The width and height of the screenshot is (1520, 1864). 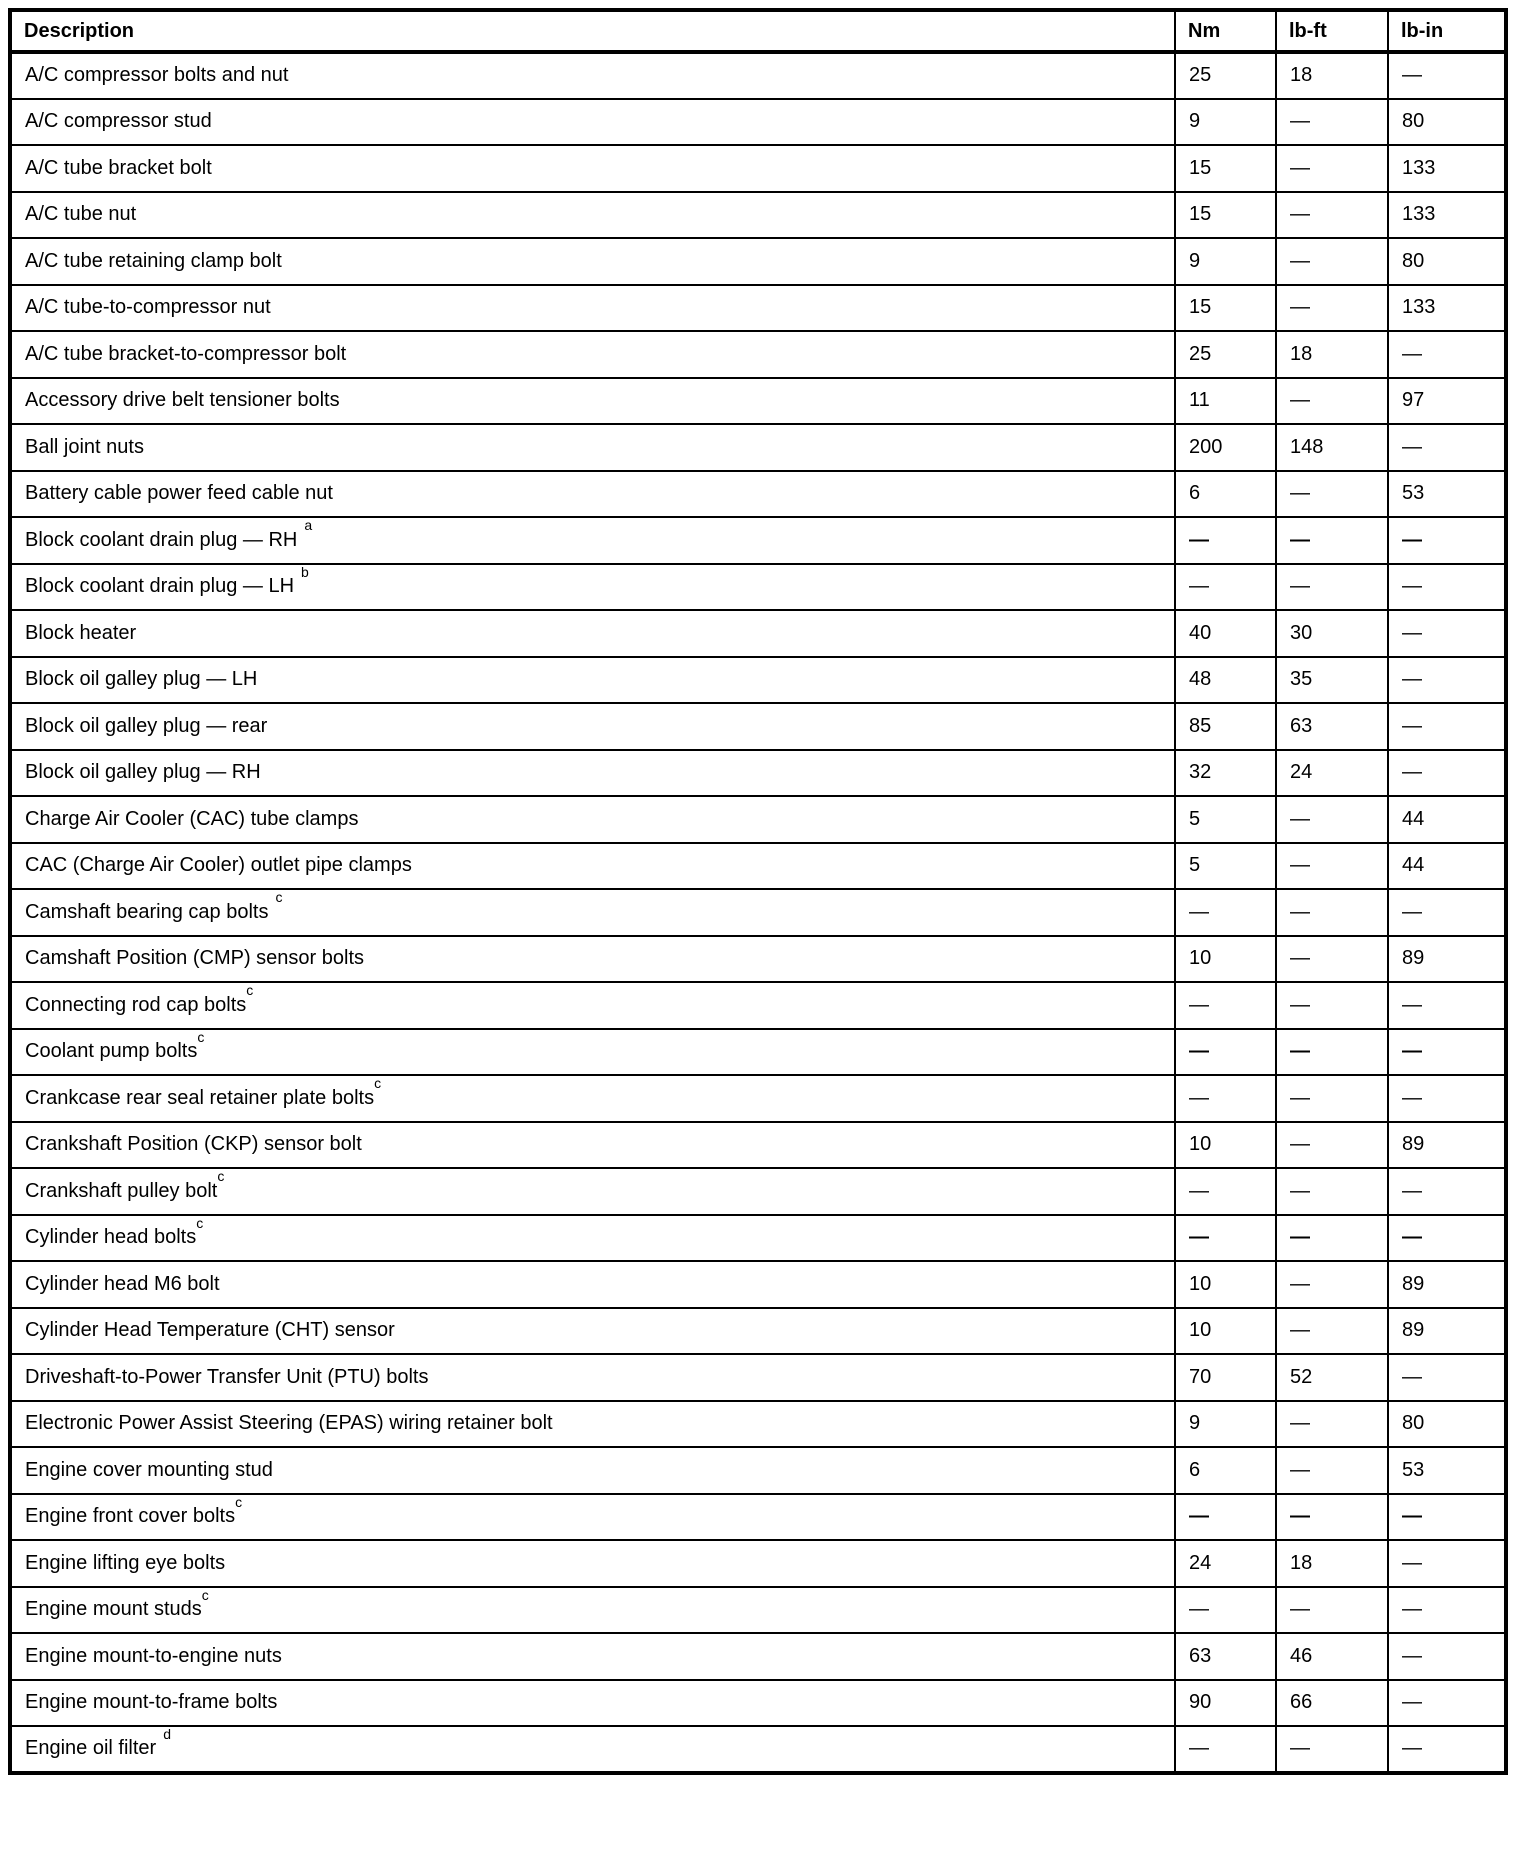 What do you see at coordinates (157, 75) in the screenshot?
I see `description-text: A/C compressor bolts and nut` at bounding box center [157, 75].